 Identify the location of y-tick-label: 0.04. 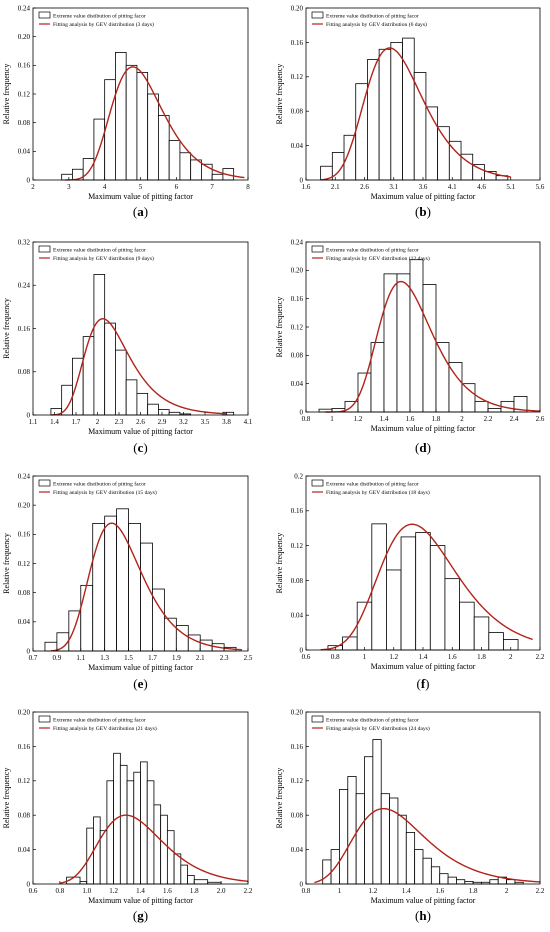
(297, 384).